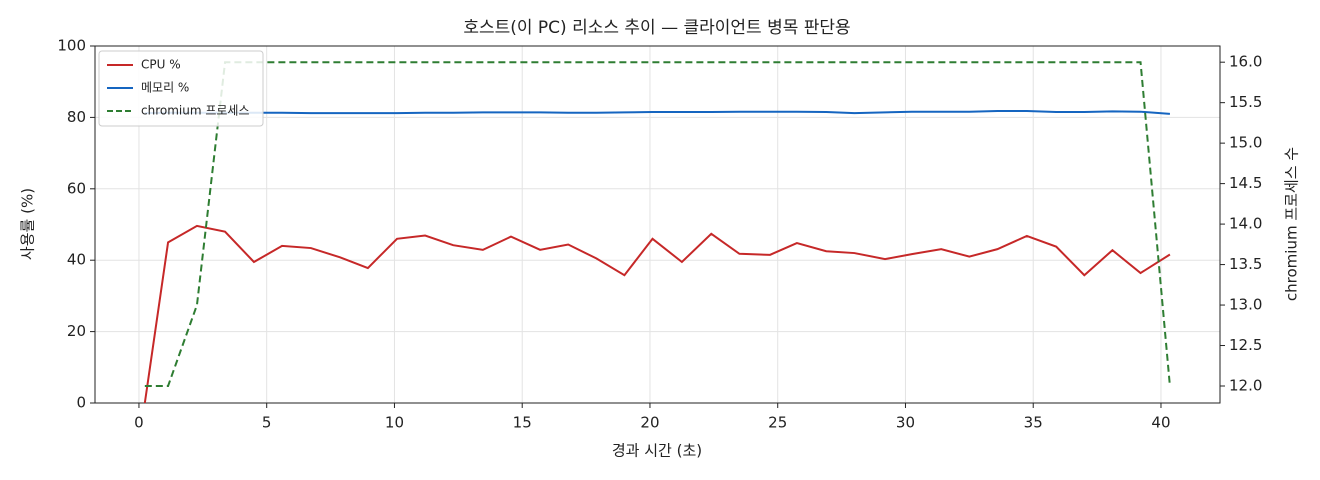 The height and width of the screenshot is (480, 1320). What do you see at coordinates (1245, 386) in the screenshot?
I see `y2-tick-label: 12.0` at bounding box center [1245, 386].